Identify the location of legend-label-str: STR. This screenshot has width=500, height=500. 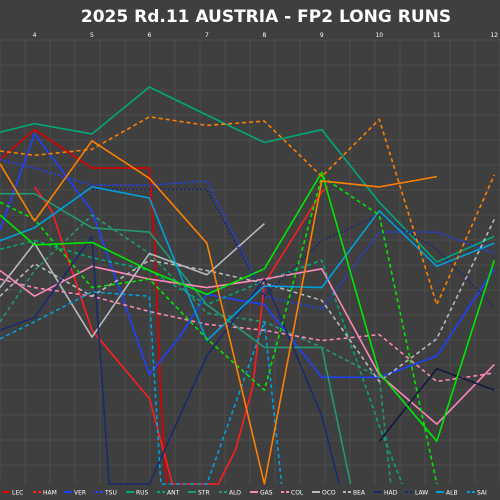
(204, 493).